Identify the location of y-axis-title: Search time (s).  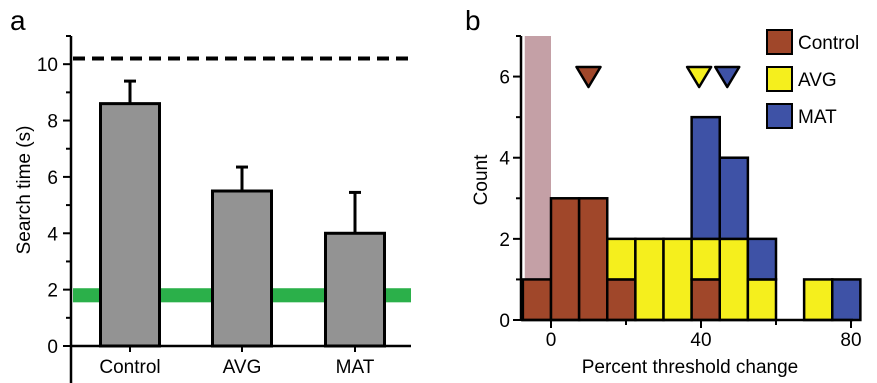
(24, 190).